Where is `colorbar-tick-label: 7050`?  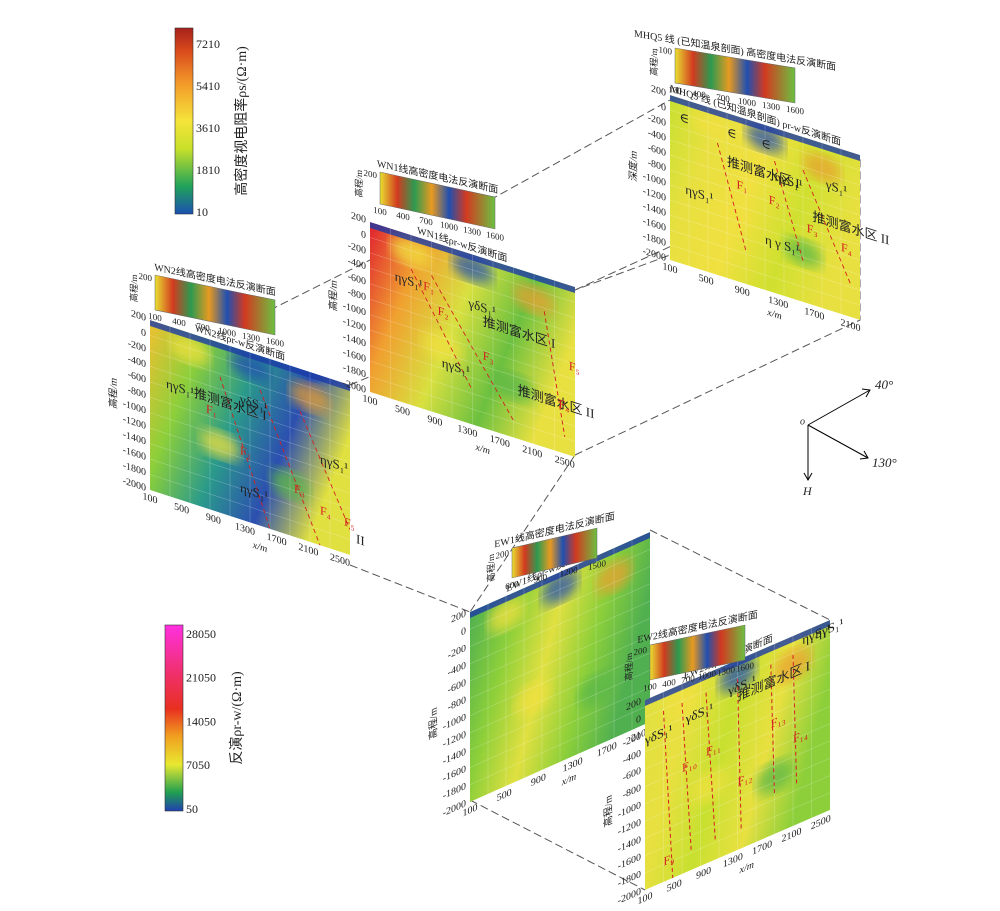
colorbar-tick-label: 7050 is located at coordinates (198, 765).